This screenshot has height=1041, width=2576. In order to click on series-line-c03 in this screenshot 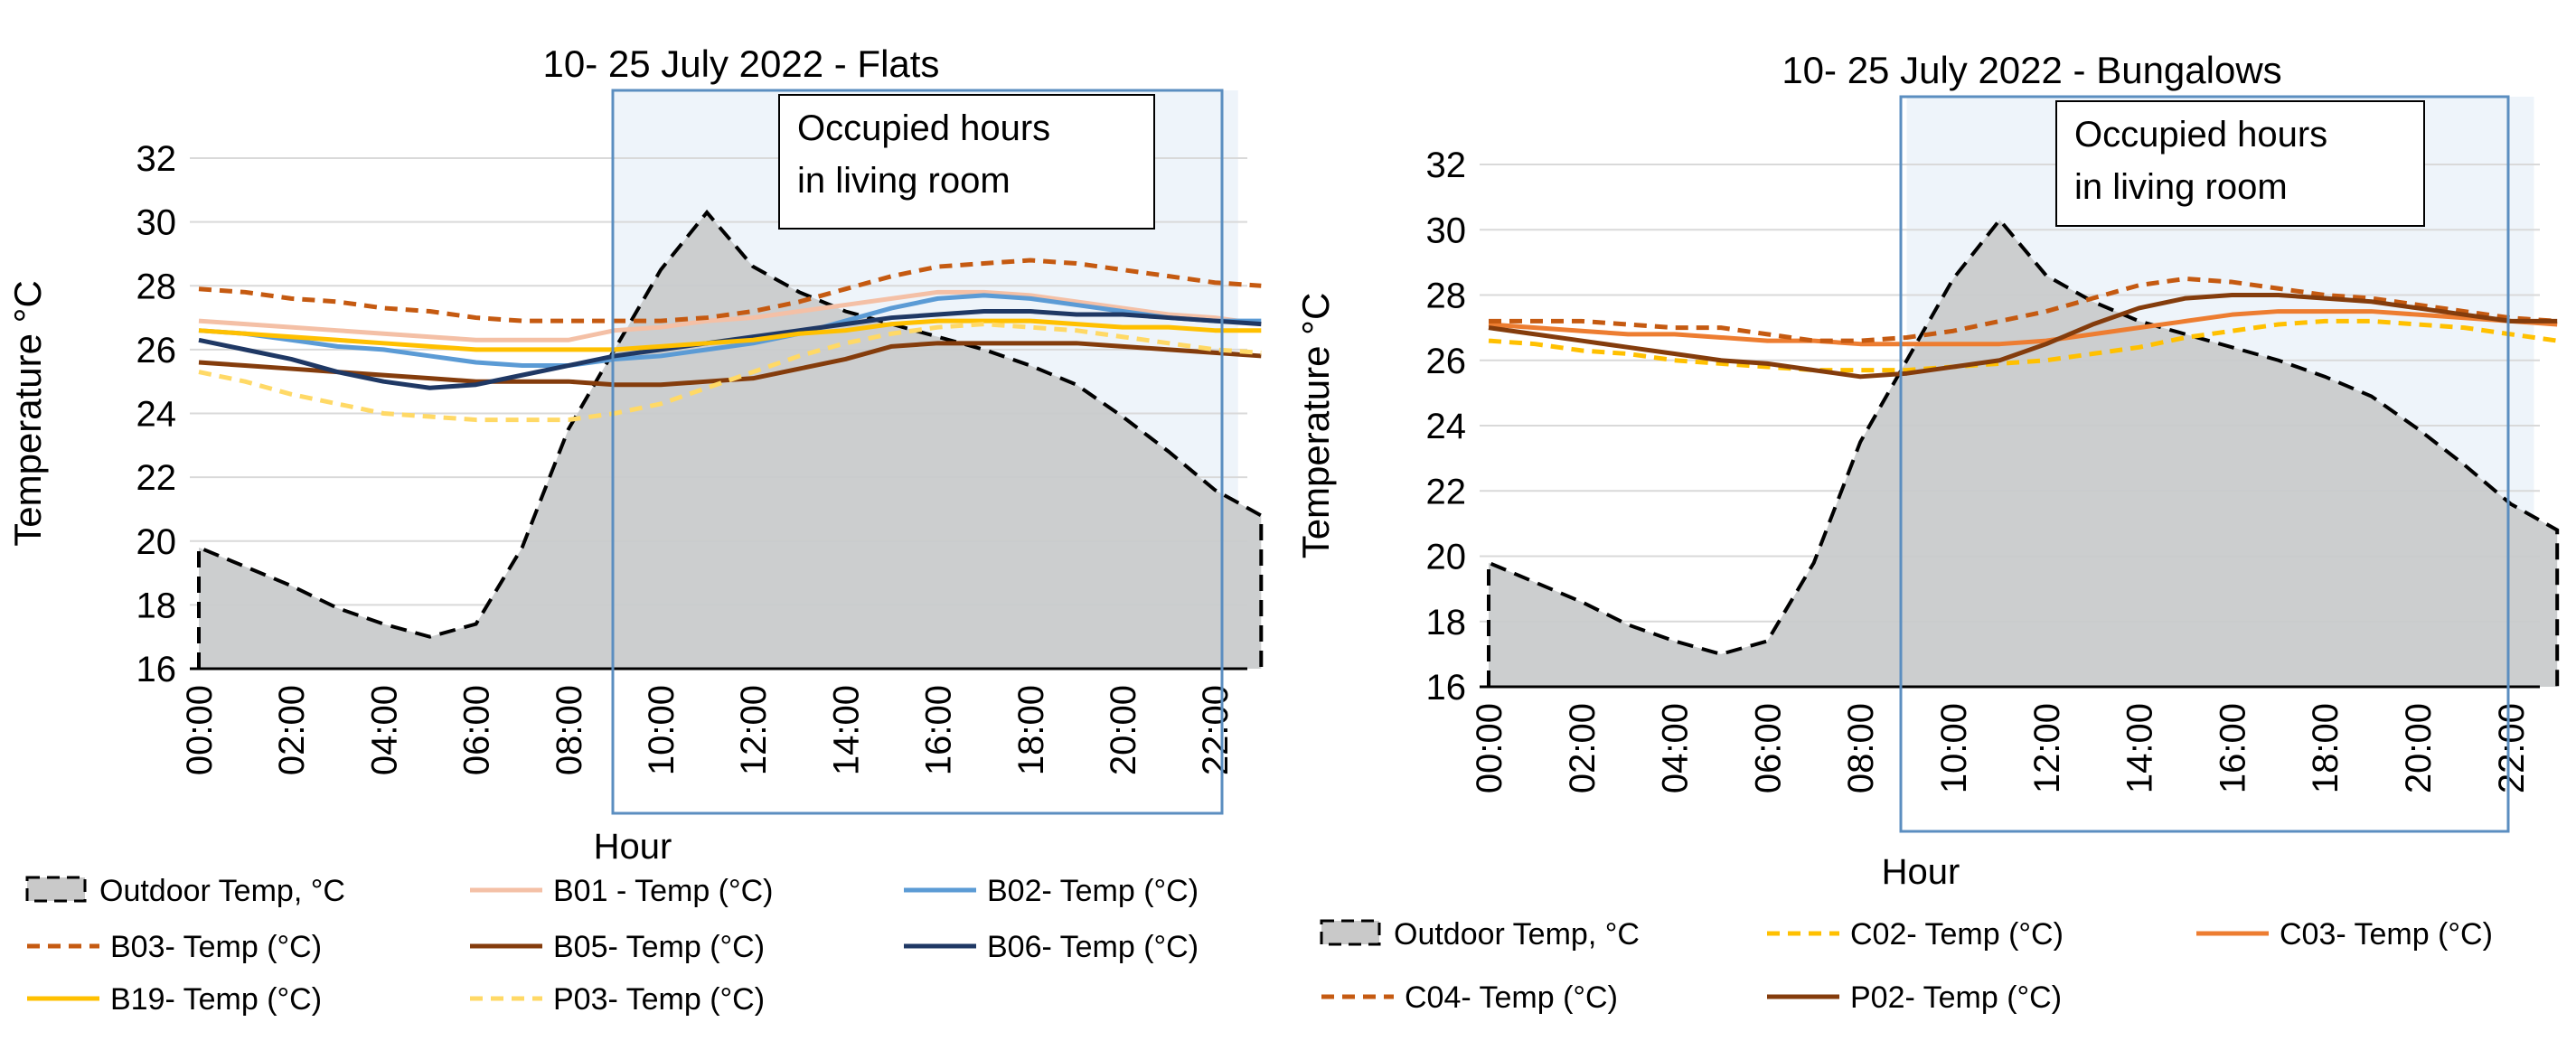, I will do `click(2023, 328)`.